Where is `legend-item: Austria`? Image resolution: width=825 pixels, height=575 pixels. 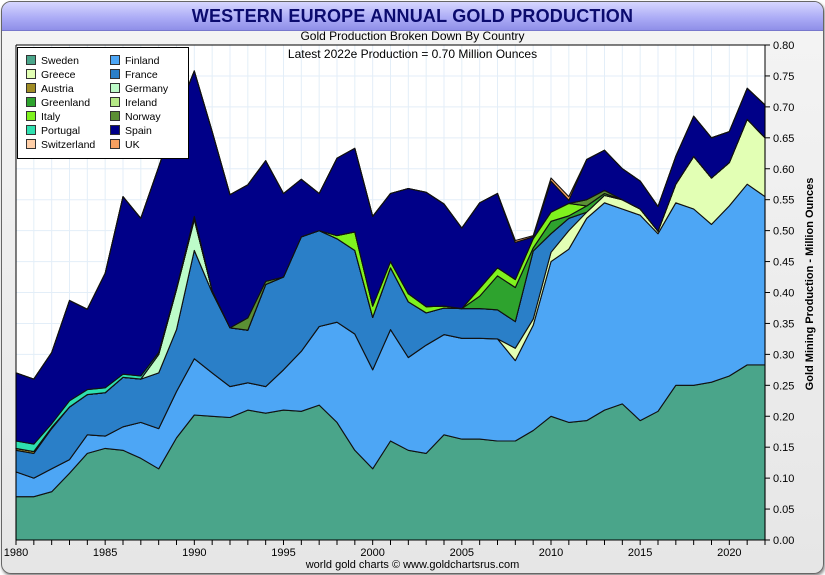
legend-item: Austria is located at coordinates (50, 89).